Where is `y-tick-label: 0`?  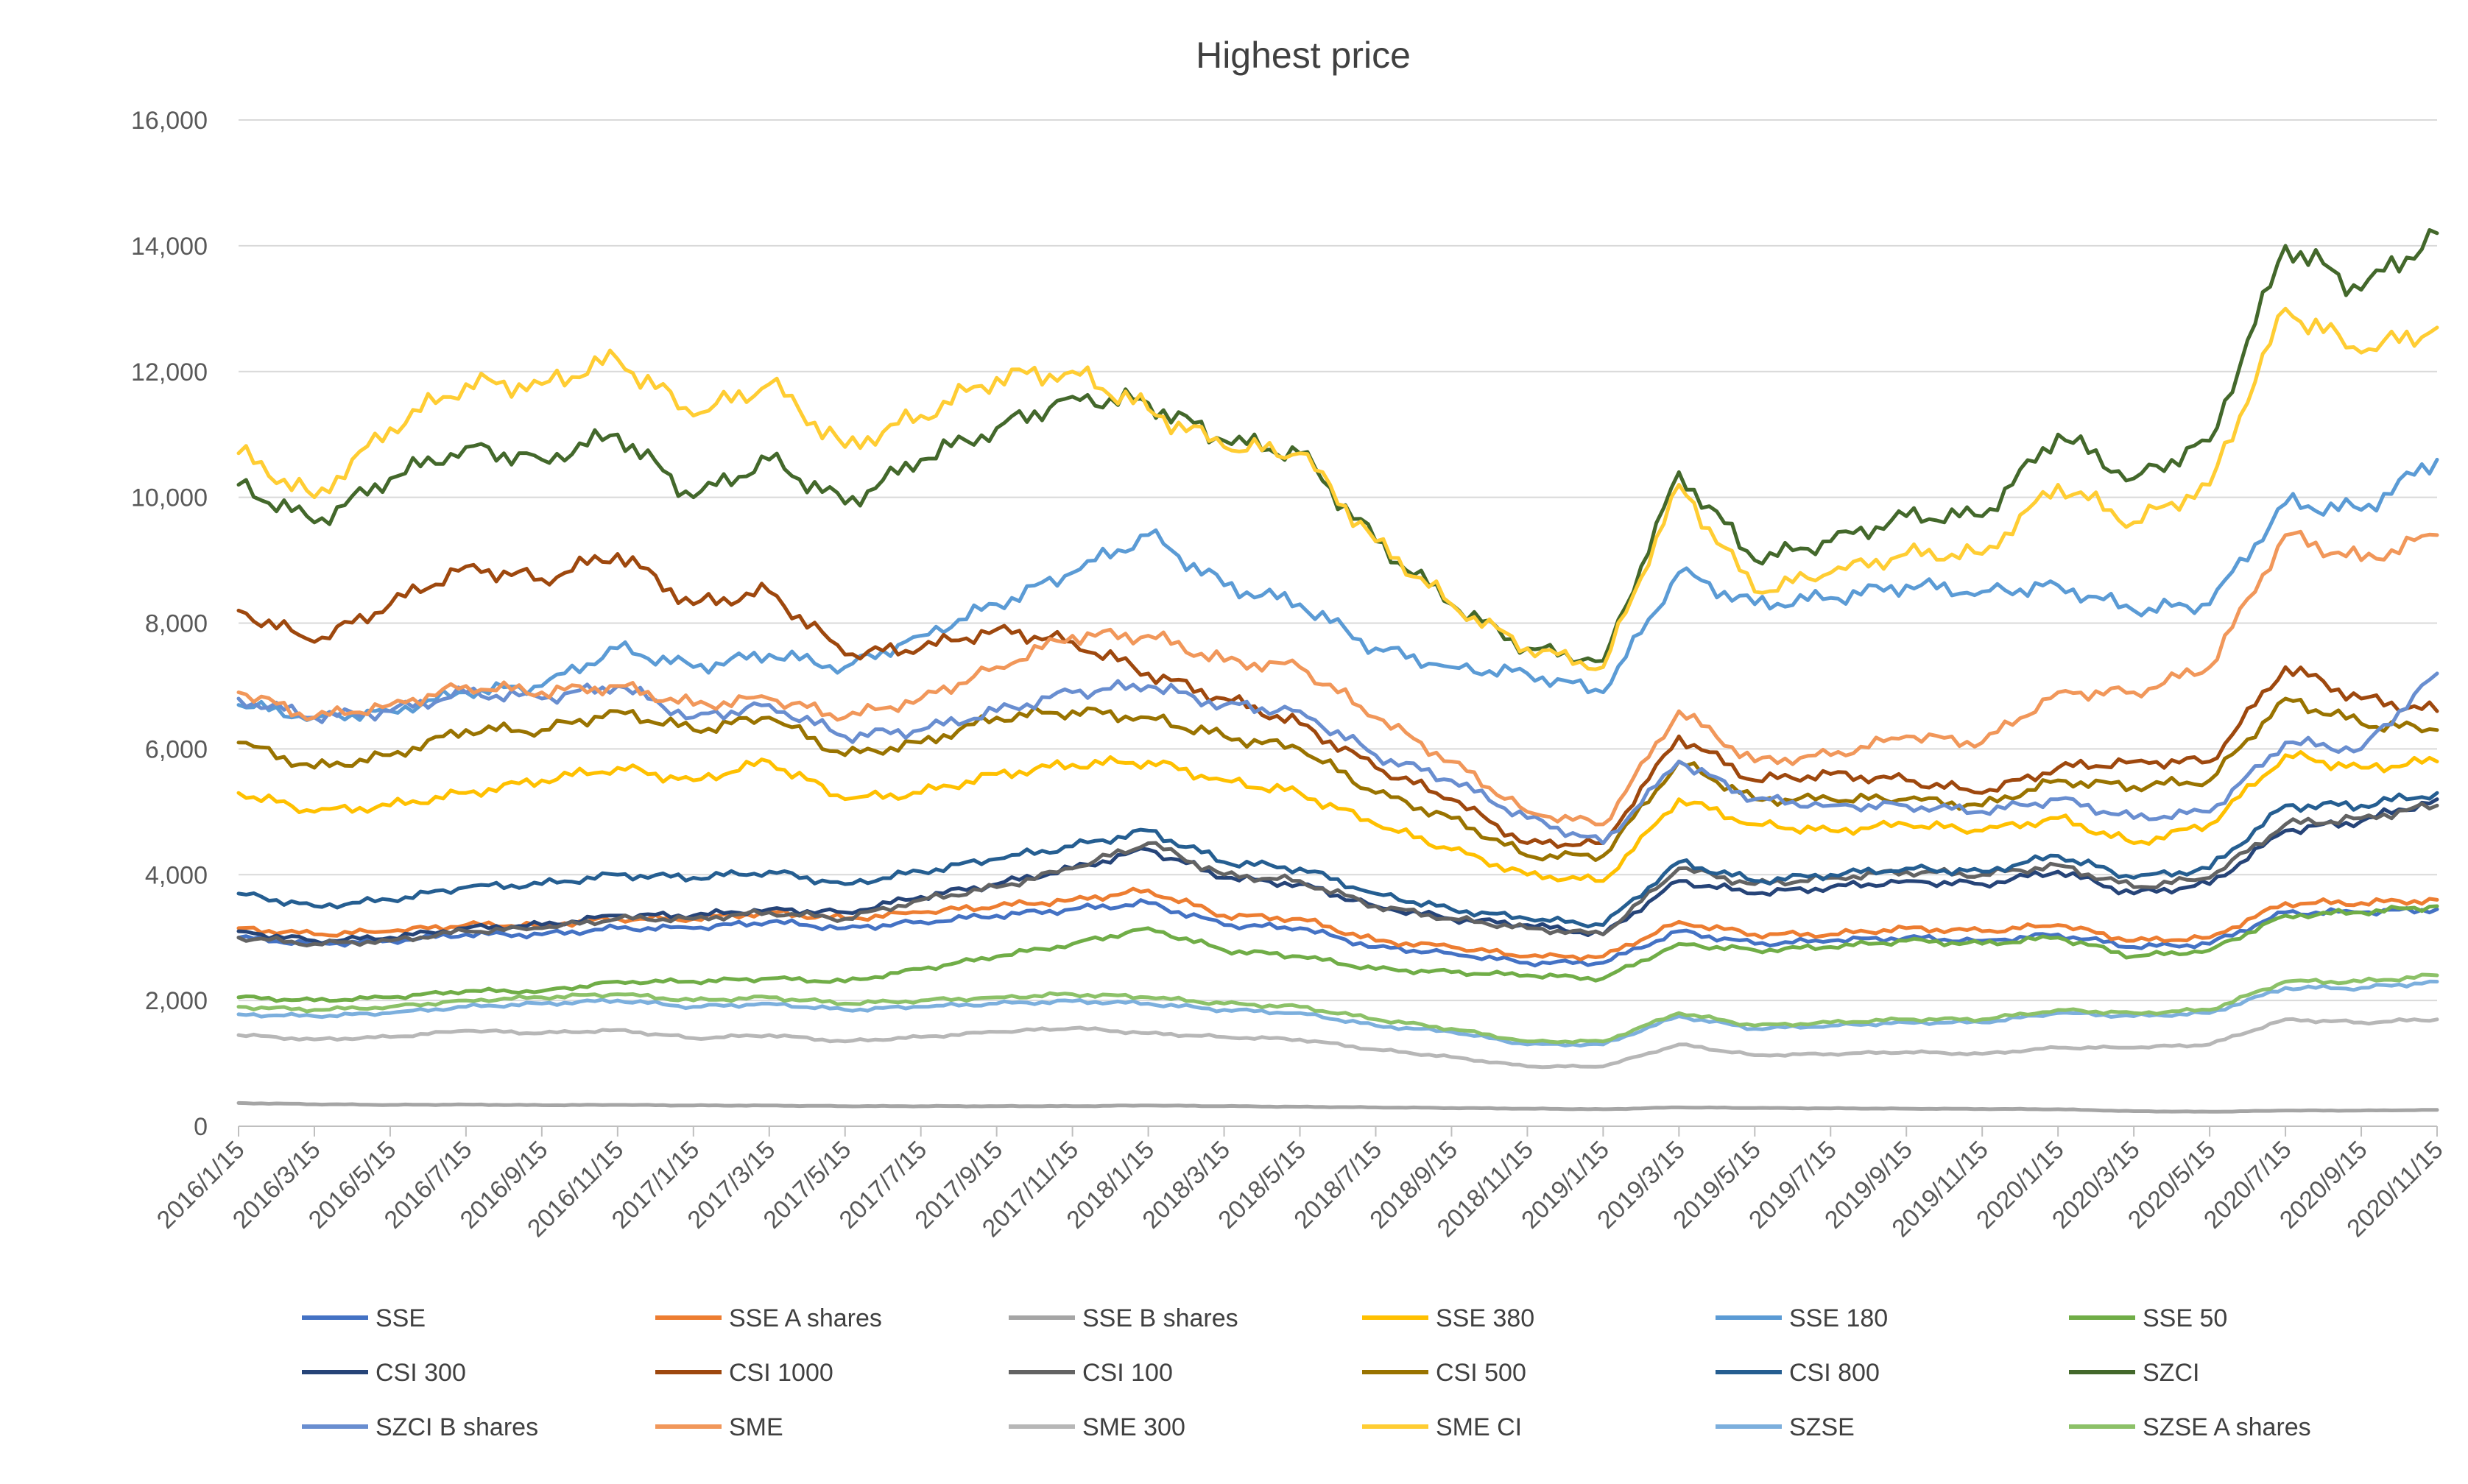
y-tick-label: 0 is located at coordinates (201, 1127).